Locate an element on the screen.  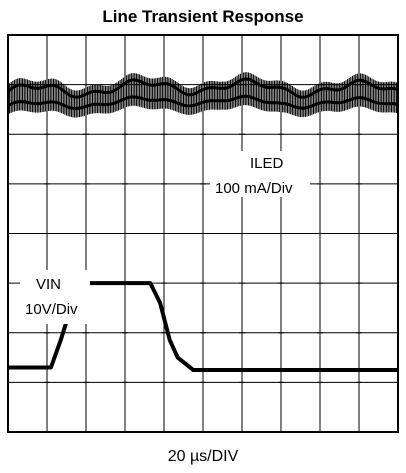
x-axis-label: 20 µs/DIV is located at coordinates (203, 456).